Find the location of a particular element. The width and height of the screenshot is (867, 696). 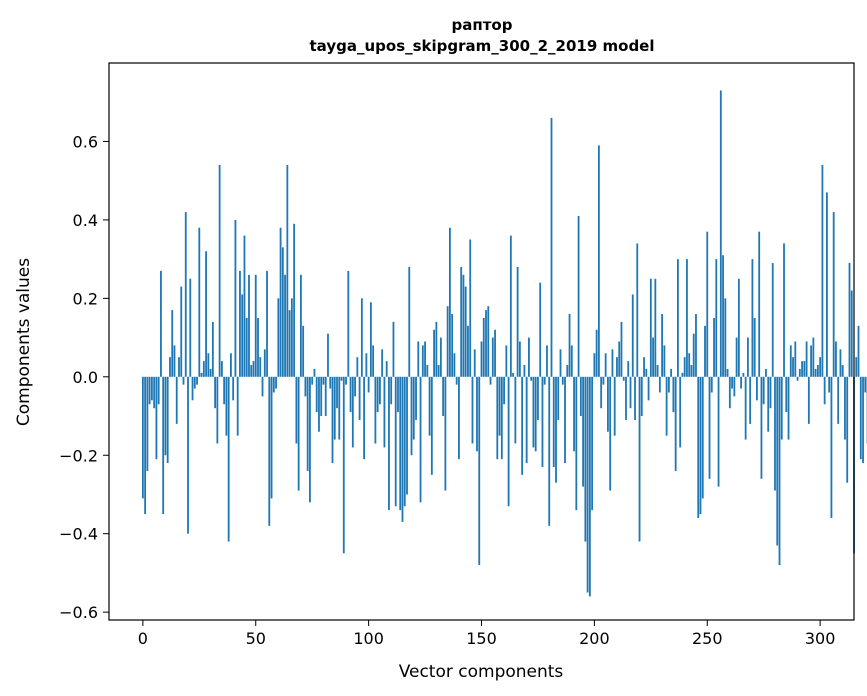

x-tick-label: 0 is located at coordinates (143, 638).